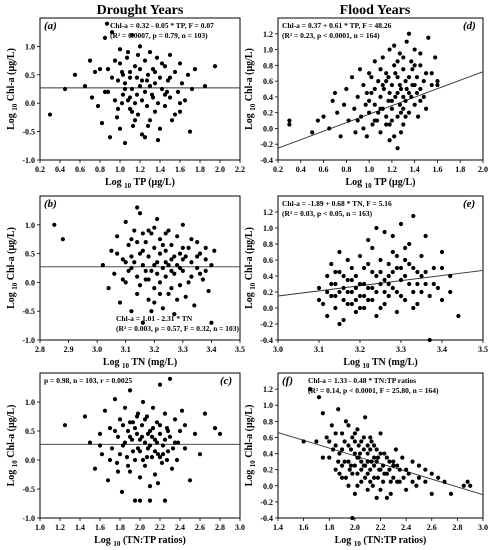  I want to click on x-tick-label-b-5: 3.3, so click(183, 349).